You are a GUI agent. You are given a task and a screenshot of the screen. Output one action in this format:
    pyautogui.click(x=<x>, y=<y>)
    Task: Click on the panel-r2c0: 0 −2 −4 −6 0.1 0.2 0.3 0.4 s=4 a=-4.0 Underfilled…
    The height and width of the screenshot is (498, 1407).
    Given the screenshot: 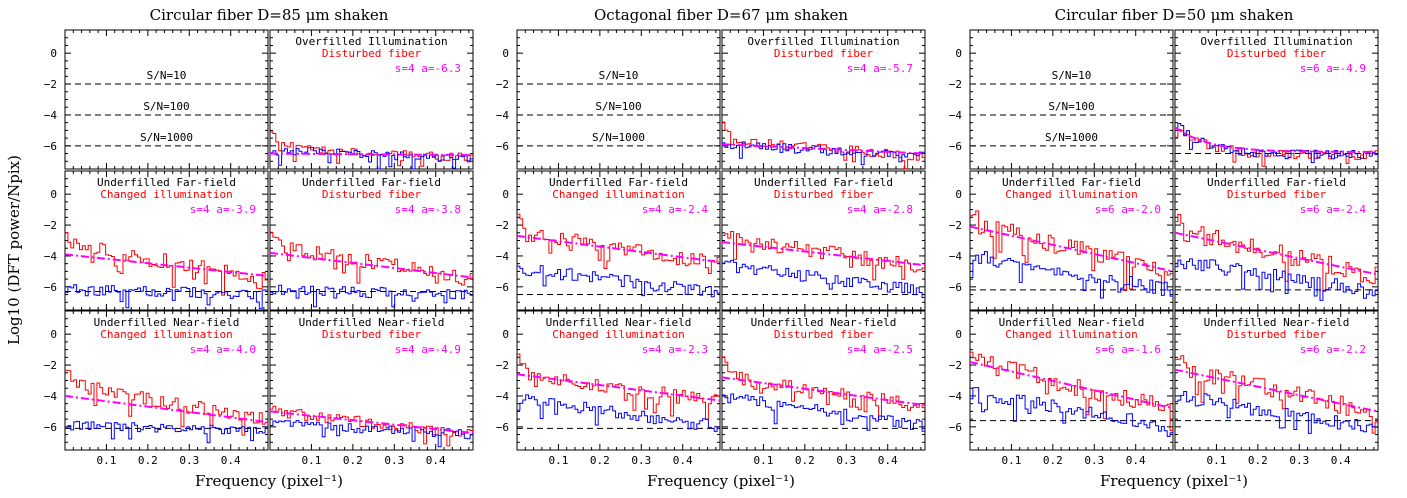 What is the action you would take?
    pyautogui.click(x=156, y=388)
    